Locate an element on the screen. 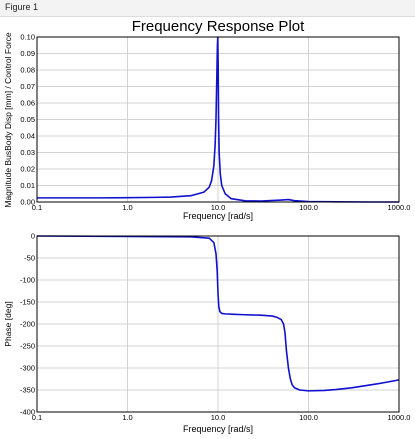 This screenshot has height=439, width=415. phase-x-tick-labels: 0.1 1.0 10.0 100.0 1000.0 is located at coordinates (221, 417).